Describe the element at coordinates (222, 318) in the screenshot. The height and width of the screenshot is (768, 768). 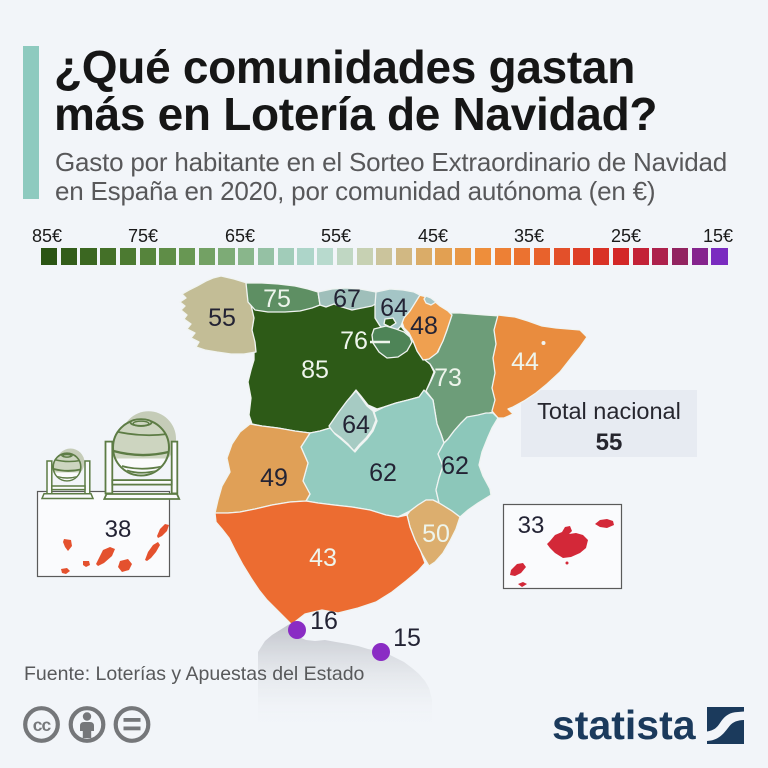
I see `svg-text: 55` at that location.